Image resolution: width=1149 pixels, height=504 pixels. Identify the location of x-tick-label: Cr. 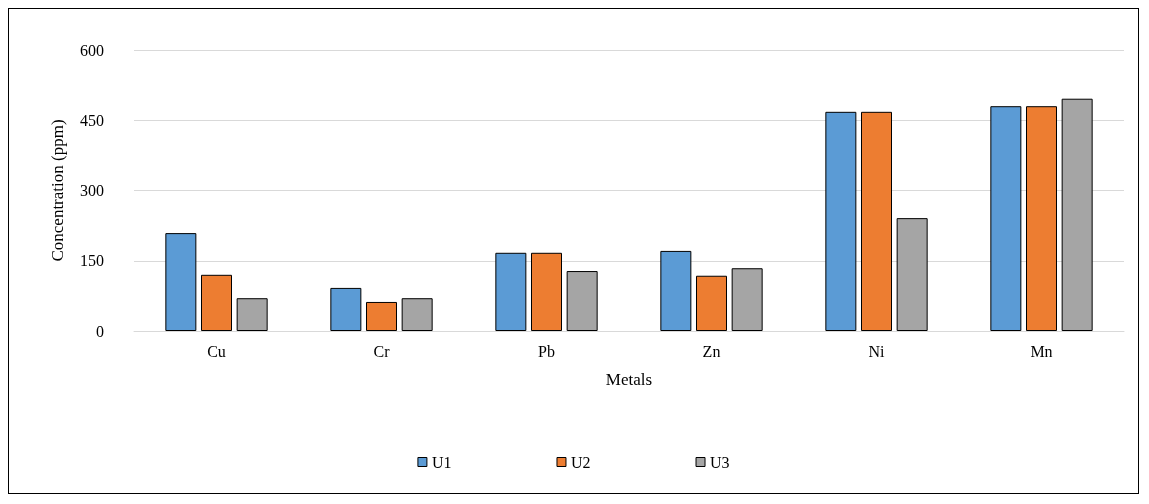
(382, 351).